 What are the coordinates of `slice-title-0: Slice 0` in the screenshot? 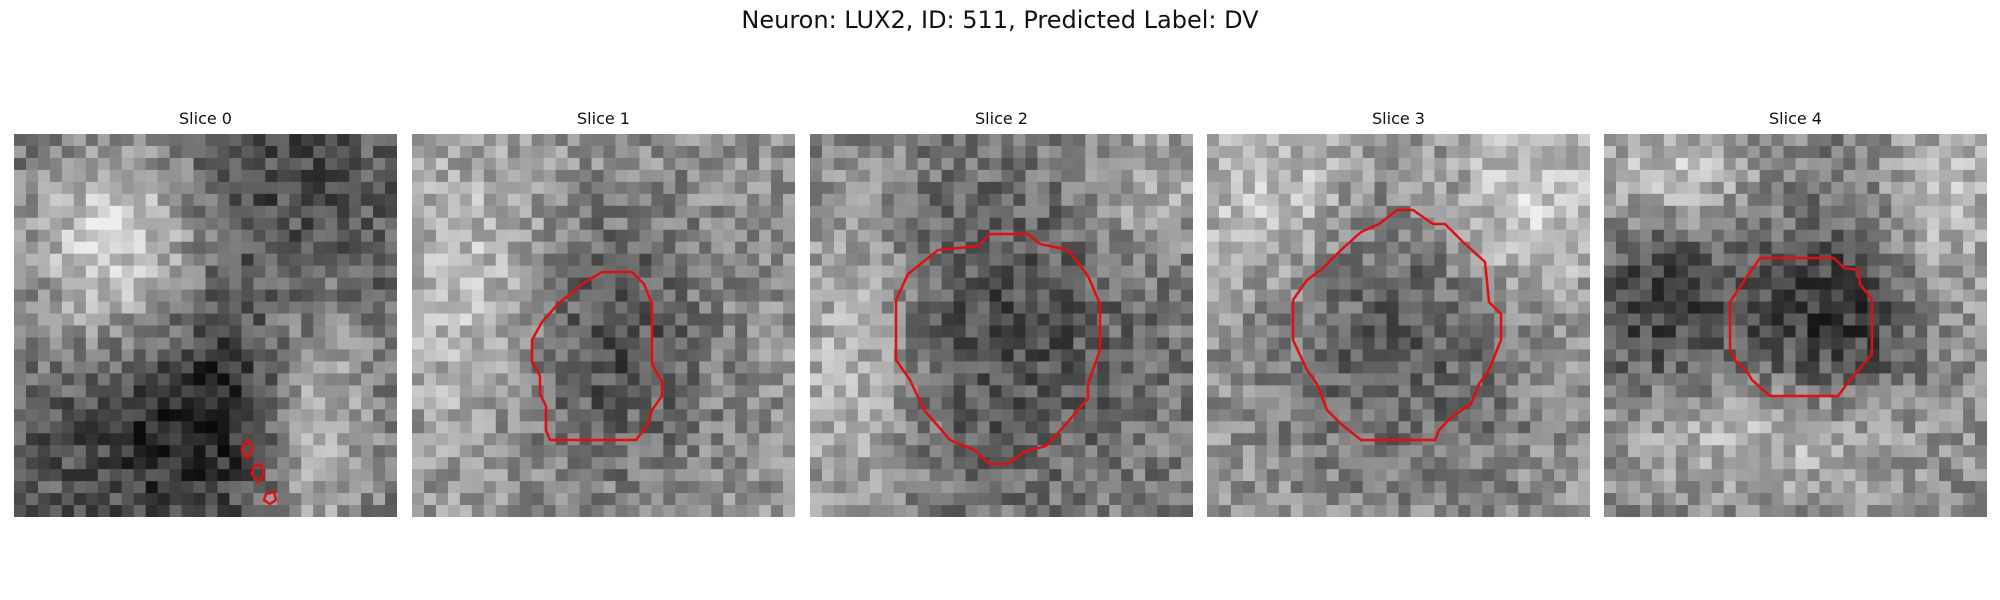 It's located at (205, 118).